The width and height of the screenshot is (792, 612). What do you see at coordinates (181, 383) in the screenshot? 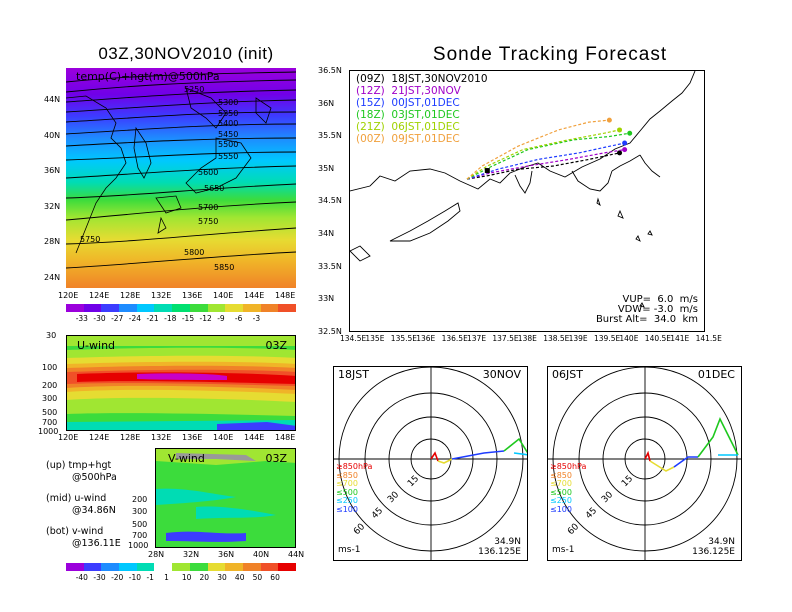
I see `uwind-panel: U-wind 03Z` at bounding box center [181, 383].